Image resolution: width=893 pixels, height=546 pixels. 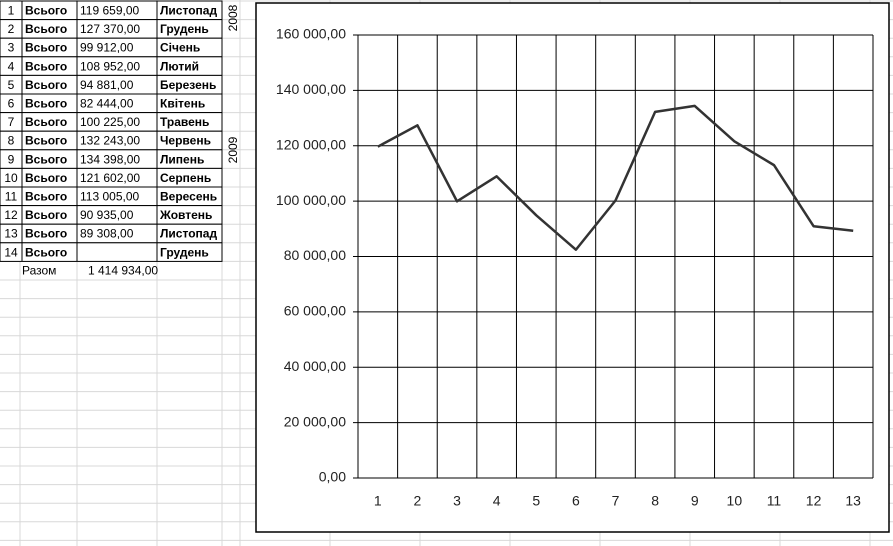 I want to click on cell: 7, so click(x=11, y=122).